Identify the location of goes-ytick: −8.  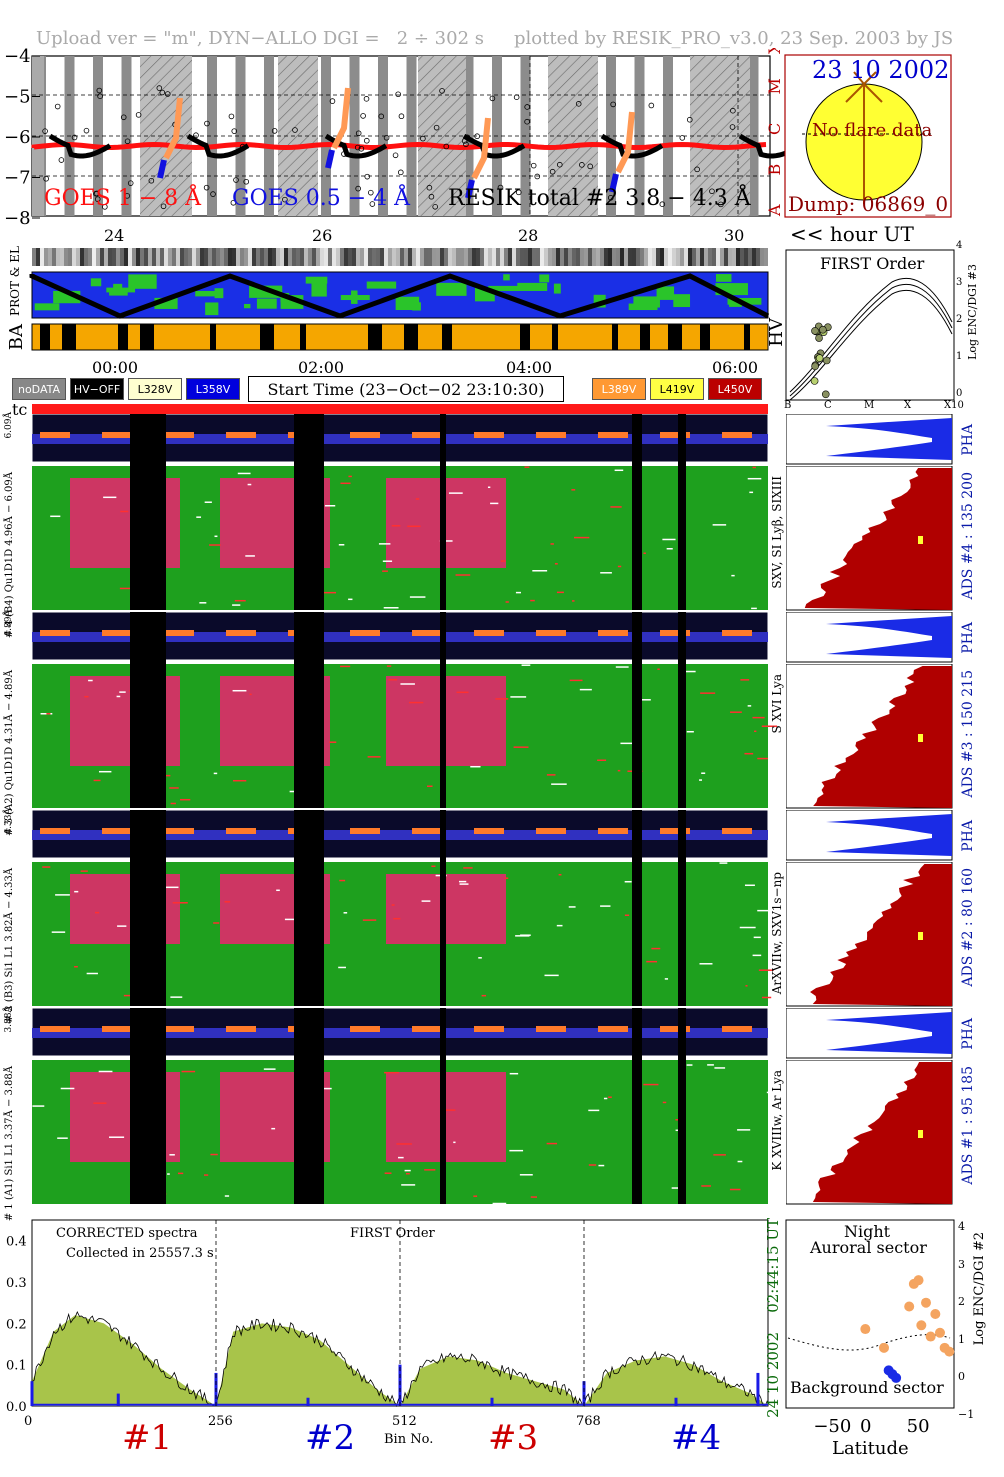
(17, 218).